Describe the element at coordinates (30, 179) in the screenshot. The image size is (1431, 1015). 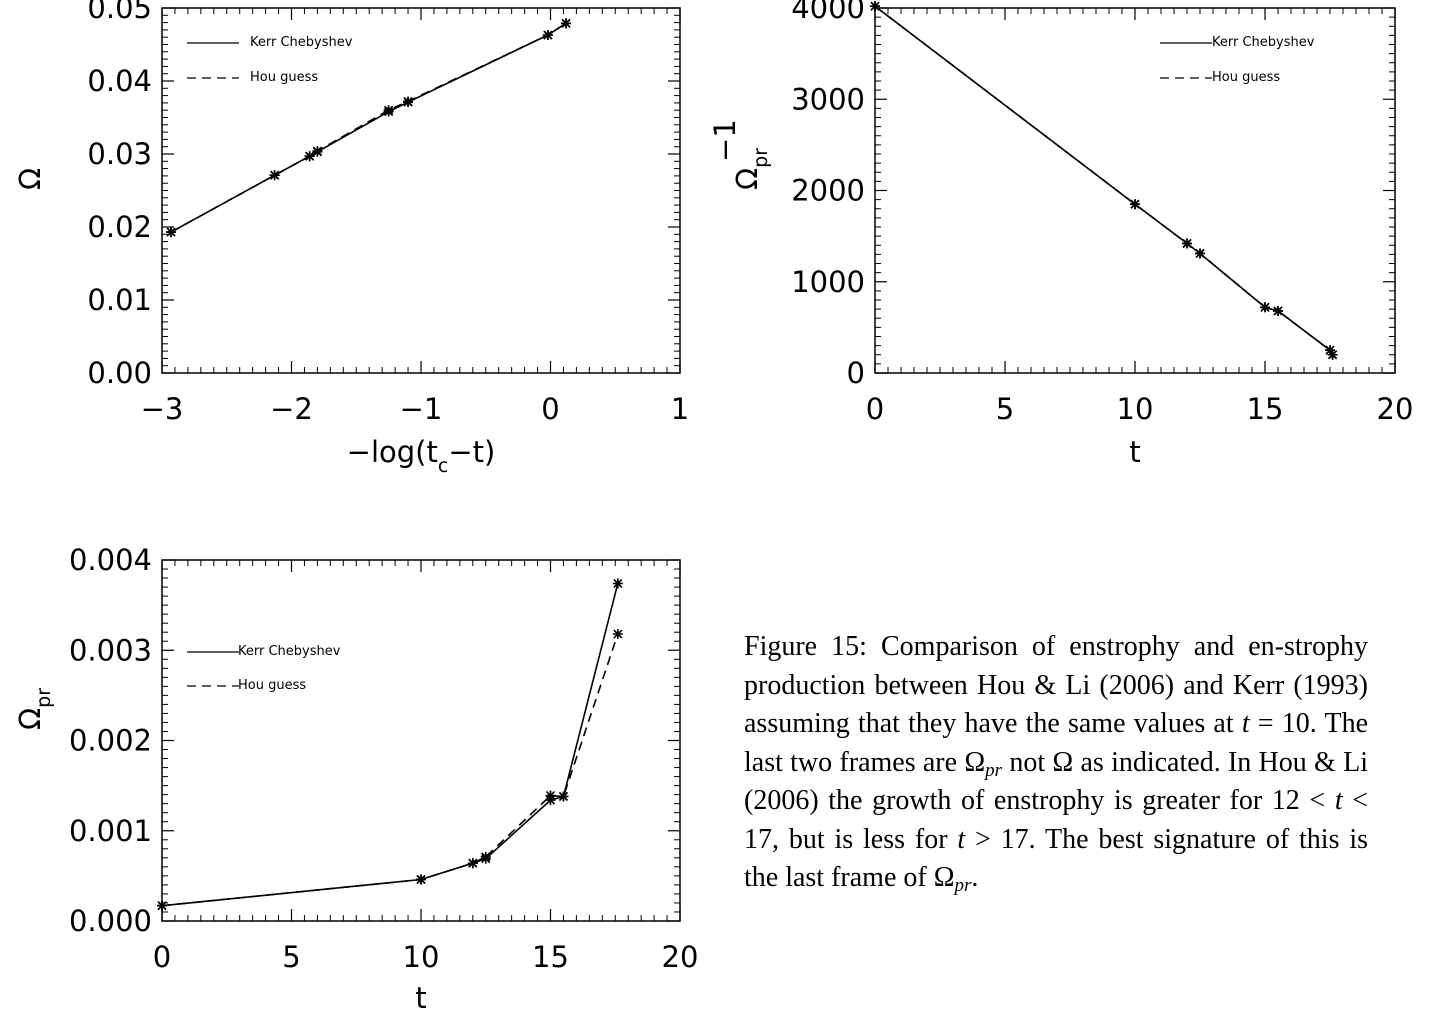
I see `y-axis-title: Ω` at that location.